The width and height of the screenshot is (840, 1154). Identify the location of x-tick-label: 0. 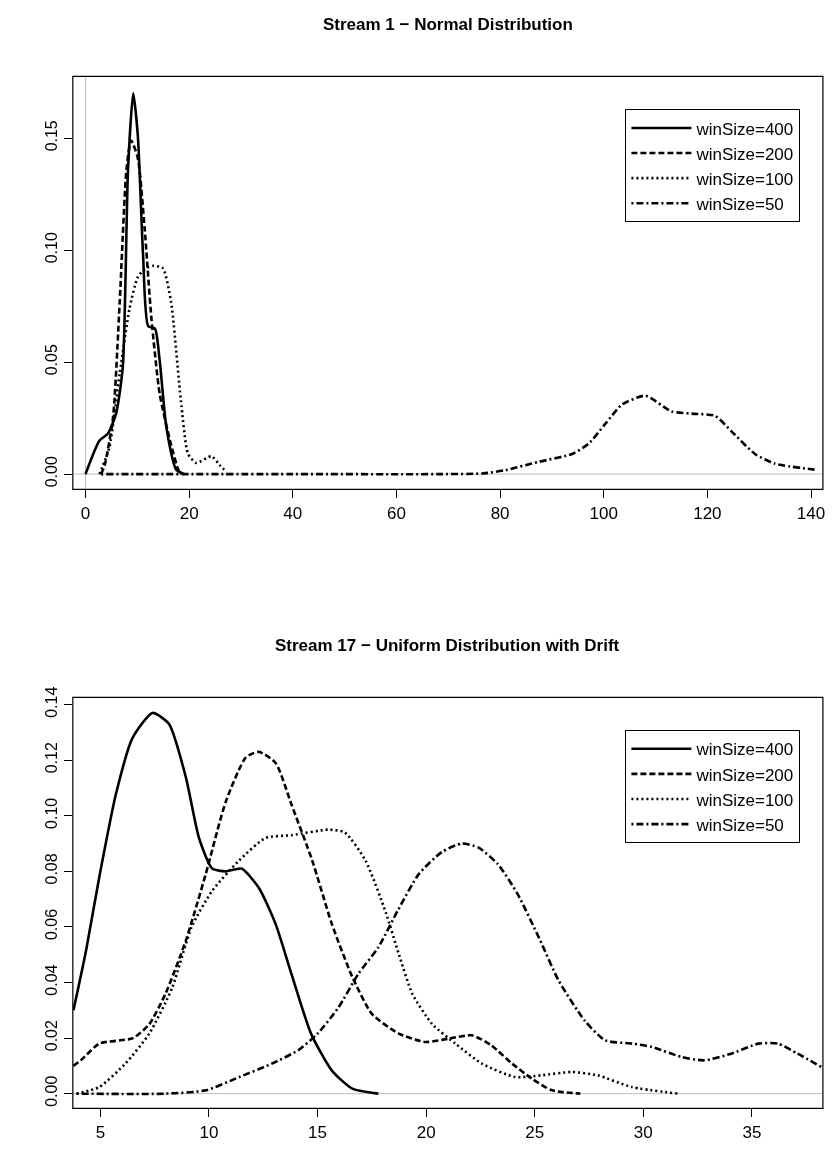
(85, 513).